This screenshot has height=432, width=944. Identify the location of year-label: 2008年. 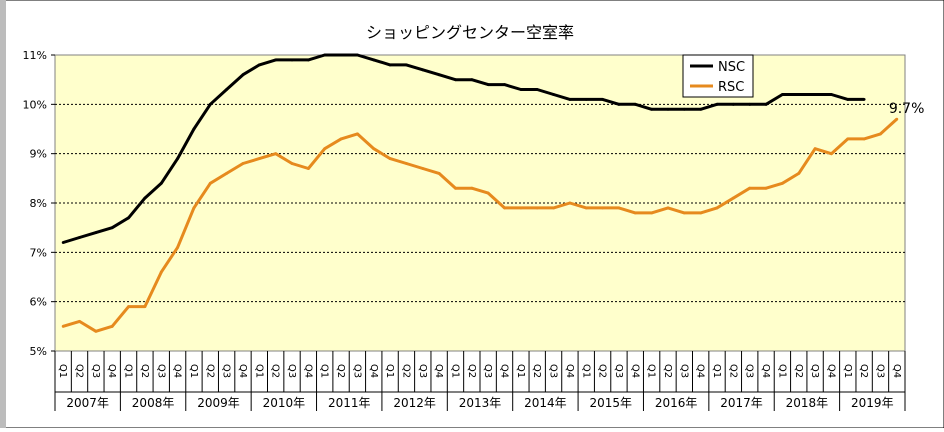
(153, 403).